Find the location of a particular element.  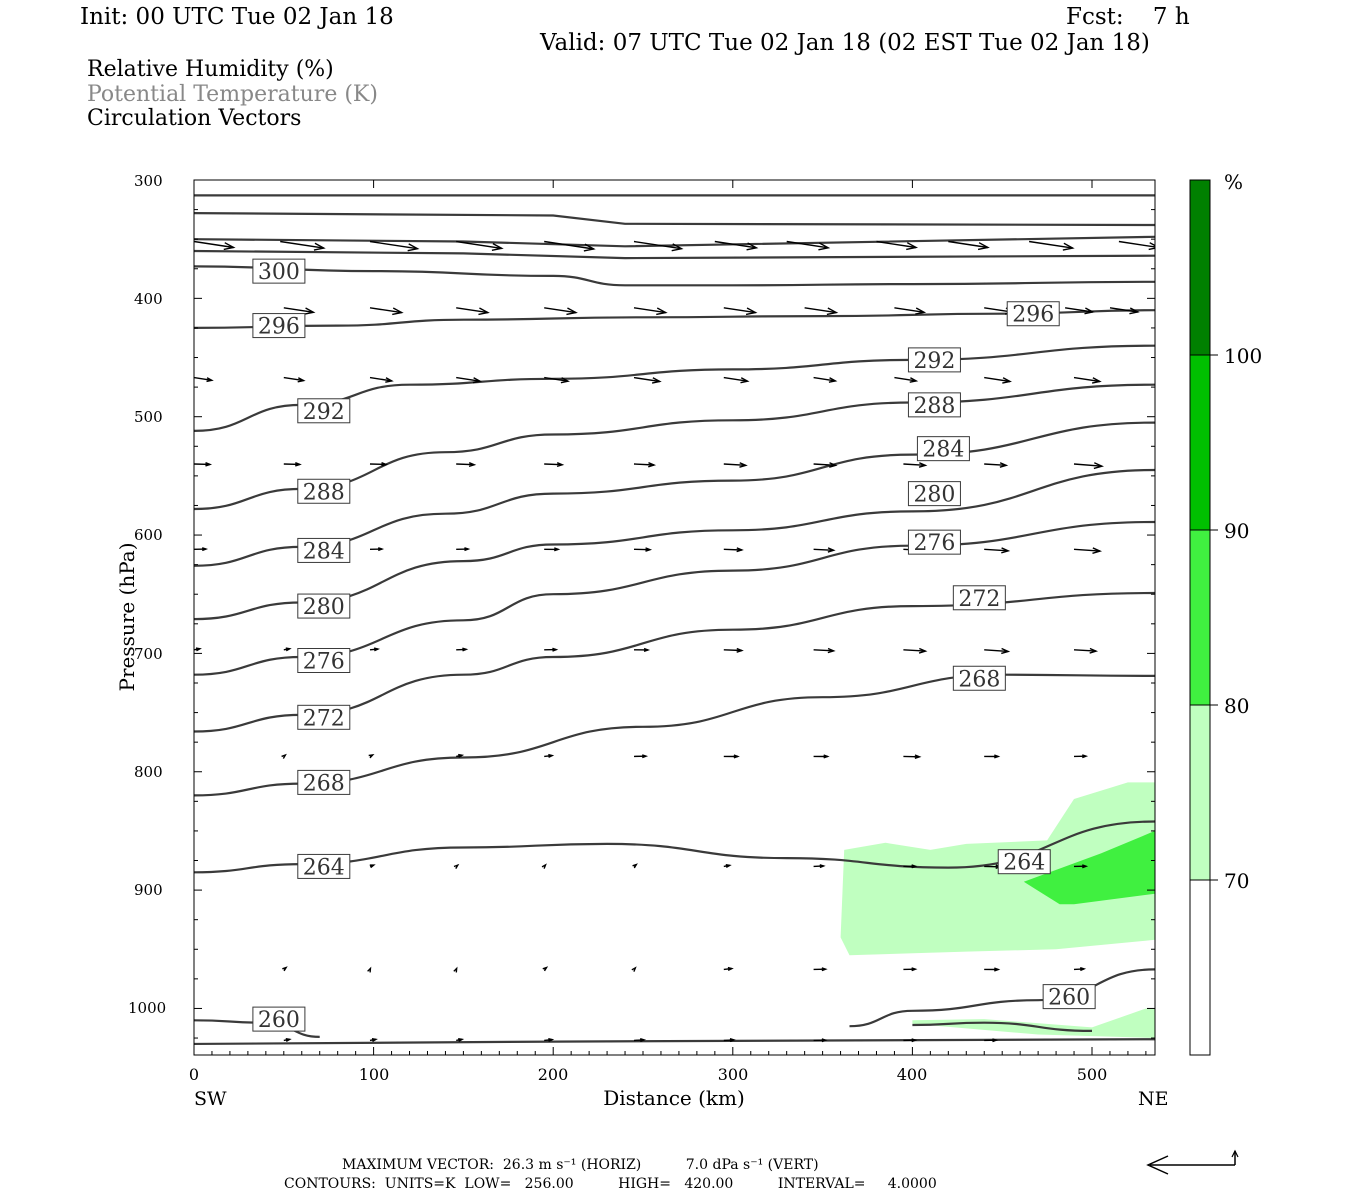

contour-label-text: 276 is located at coordinates (324, 662).